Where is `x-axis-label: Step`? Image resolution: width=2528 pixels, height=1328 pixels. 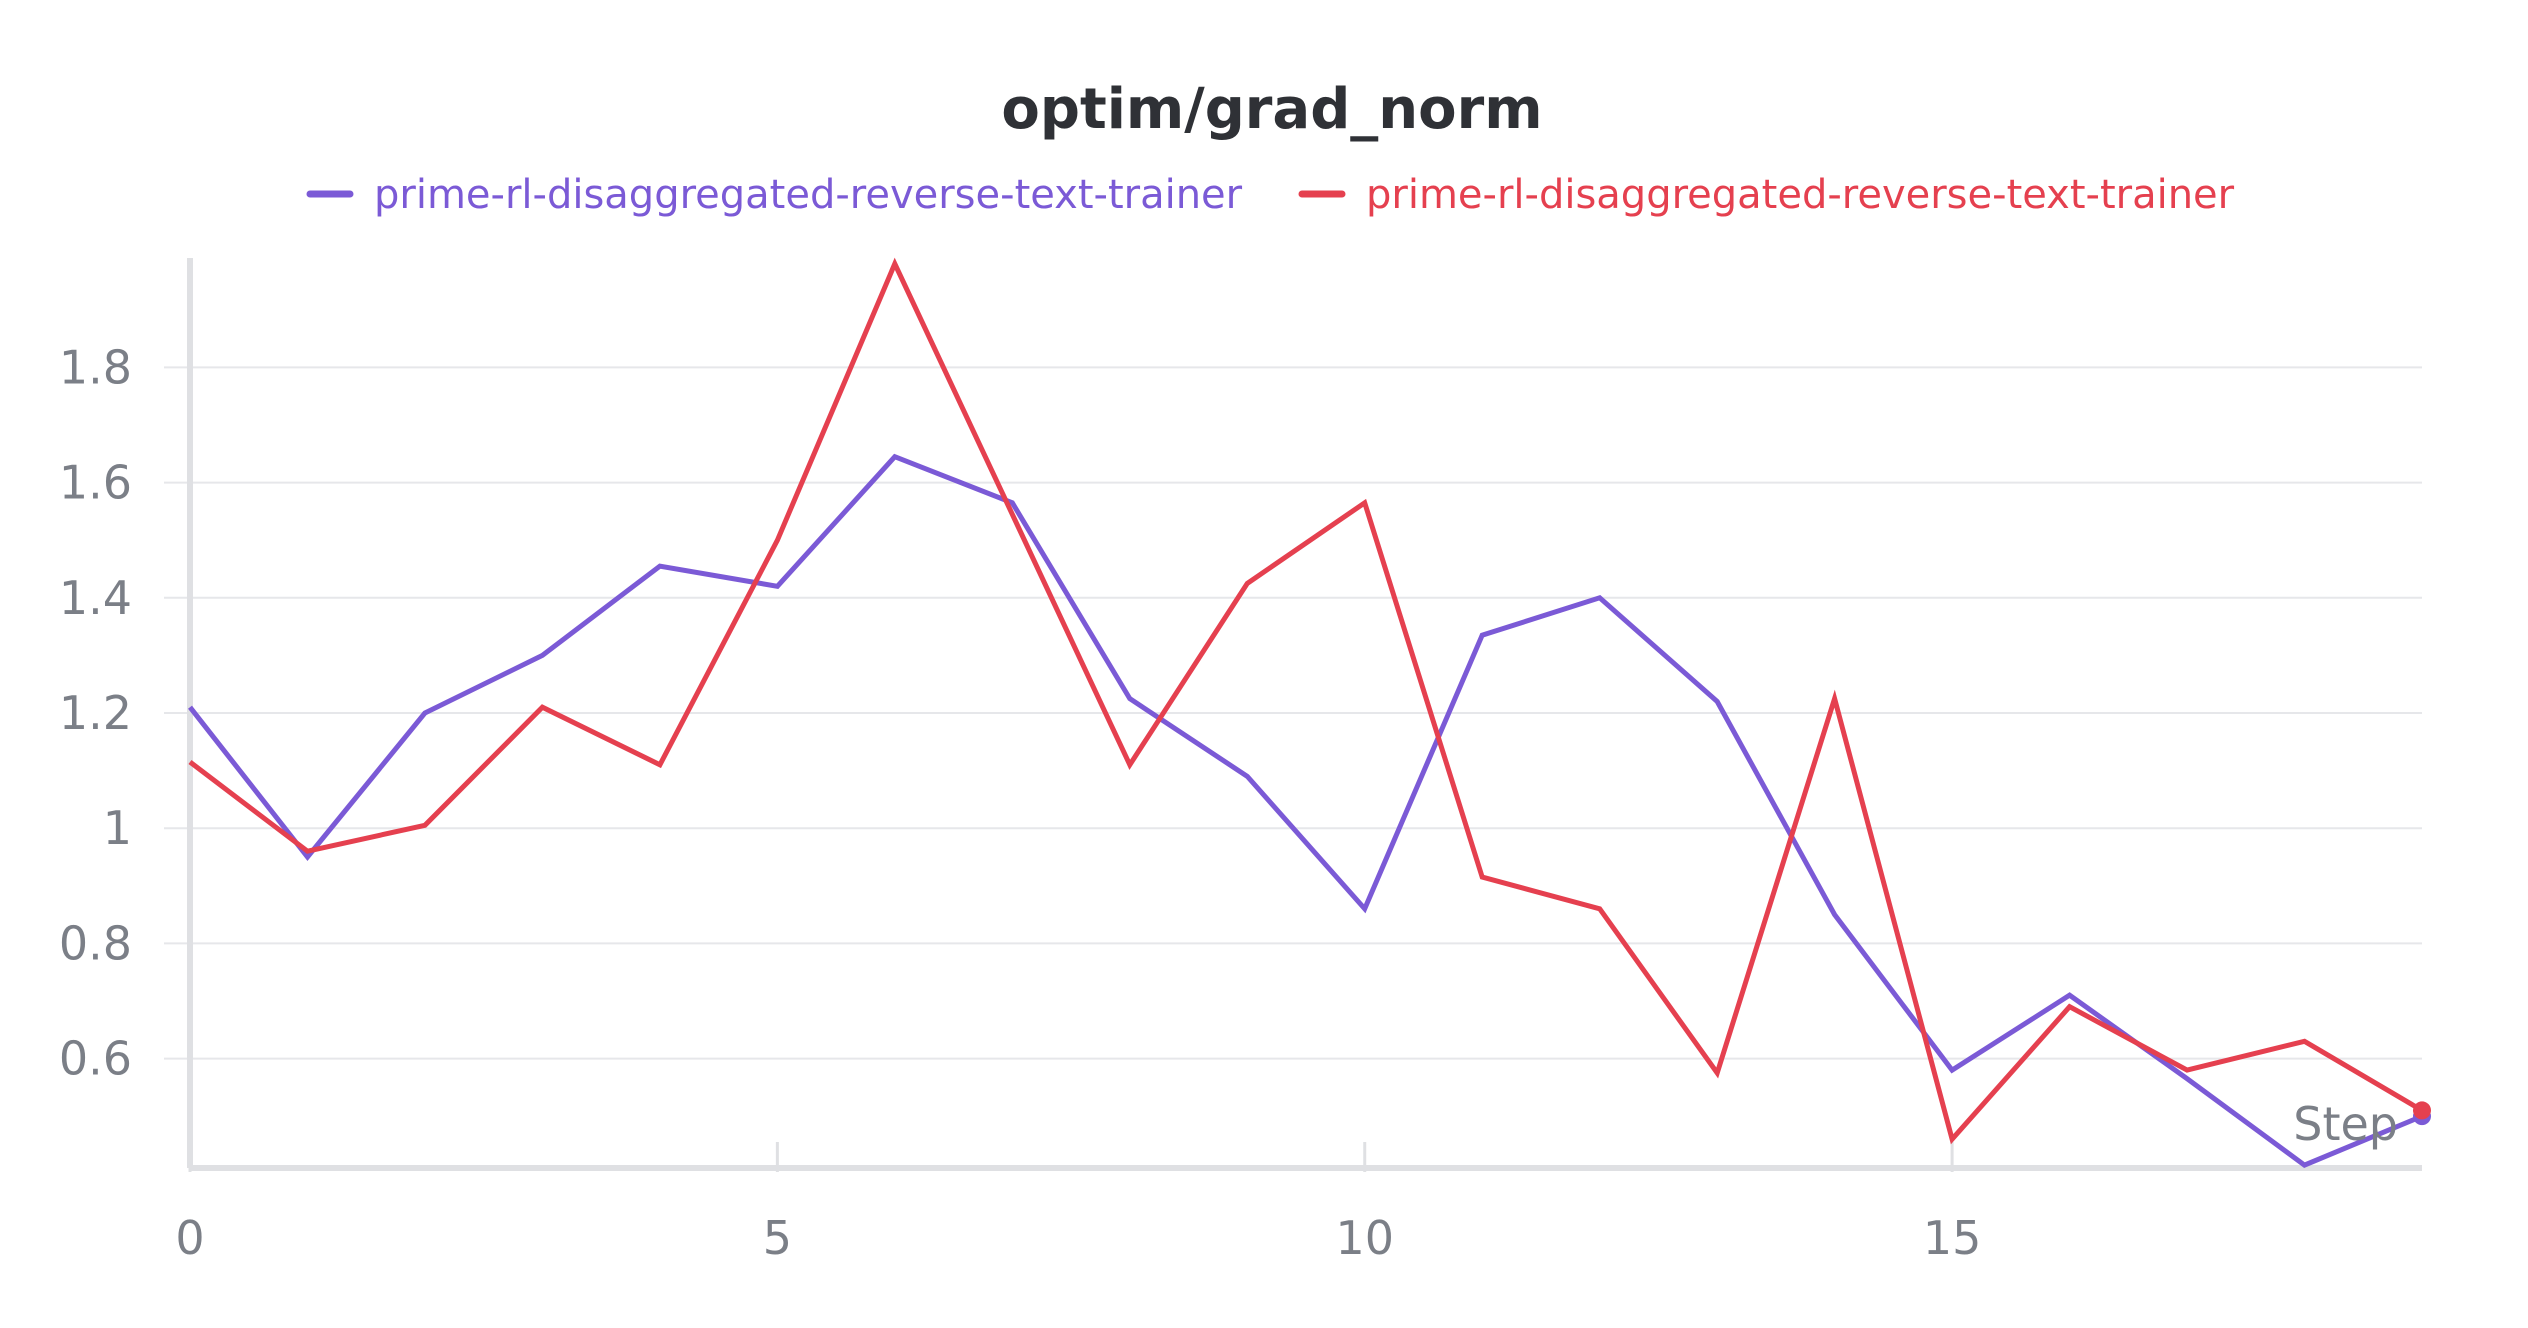 x-axis-label: Step is located at coordinates (2345, 1124).